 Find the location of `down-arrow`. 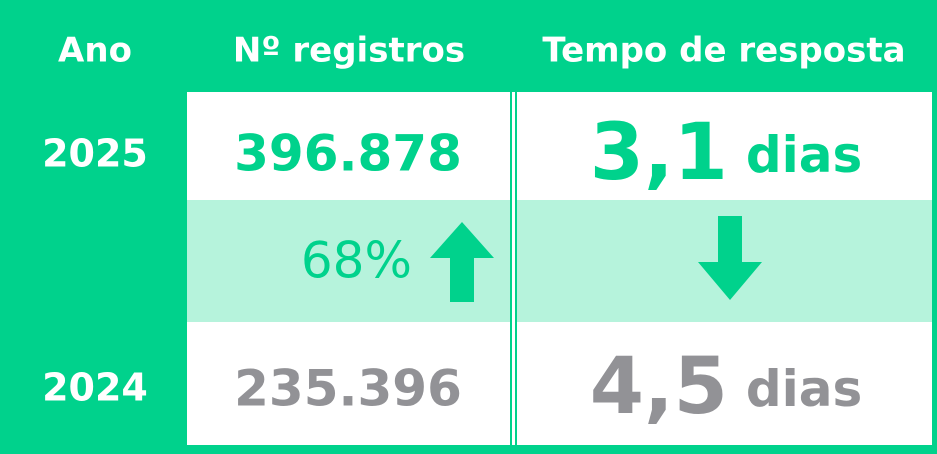

down-arrow is located at coordinates (730, 258).